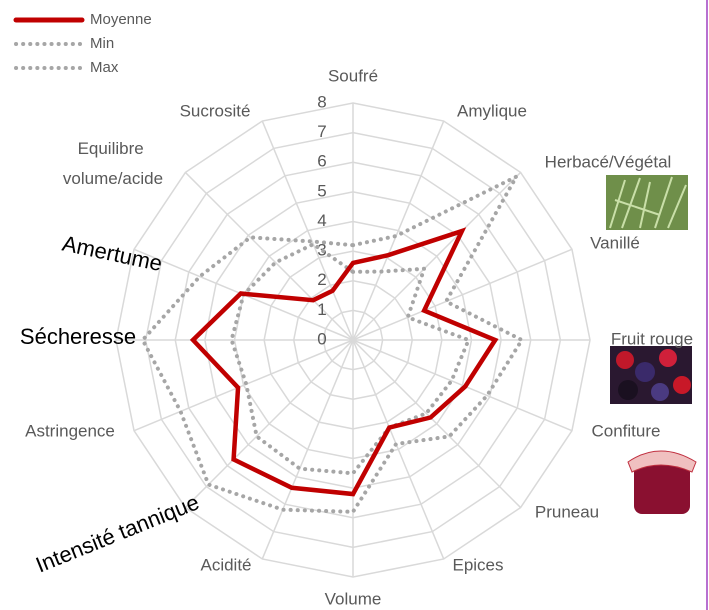 The image size is (709, 610). Describe the element at coordinates (492, 110) in the screenshot. I see `category-label: Amylique` at that location.